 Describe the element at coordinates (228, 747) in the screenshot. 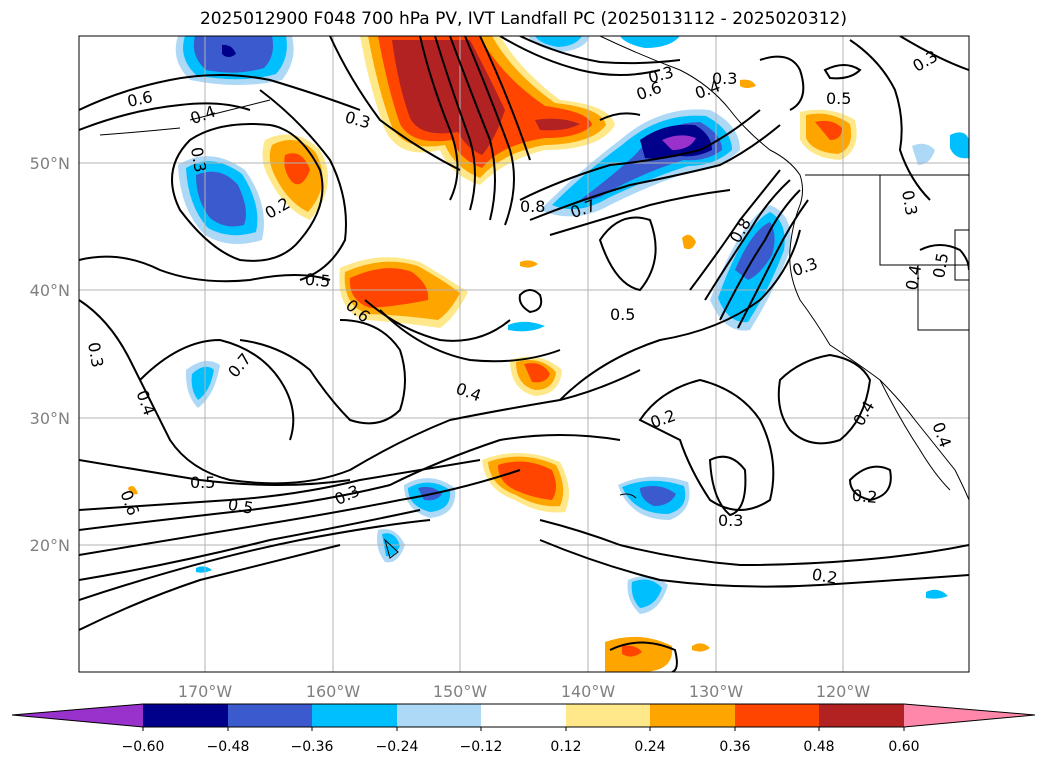

I see `colorbar-tick-label: −0.48` at that location.